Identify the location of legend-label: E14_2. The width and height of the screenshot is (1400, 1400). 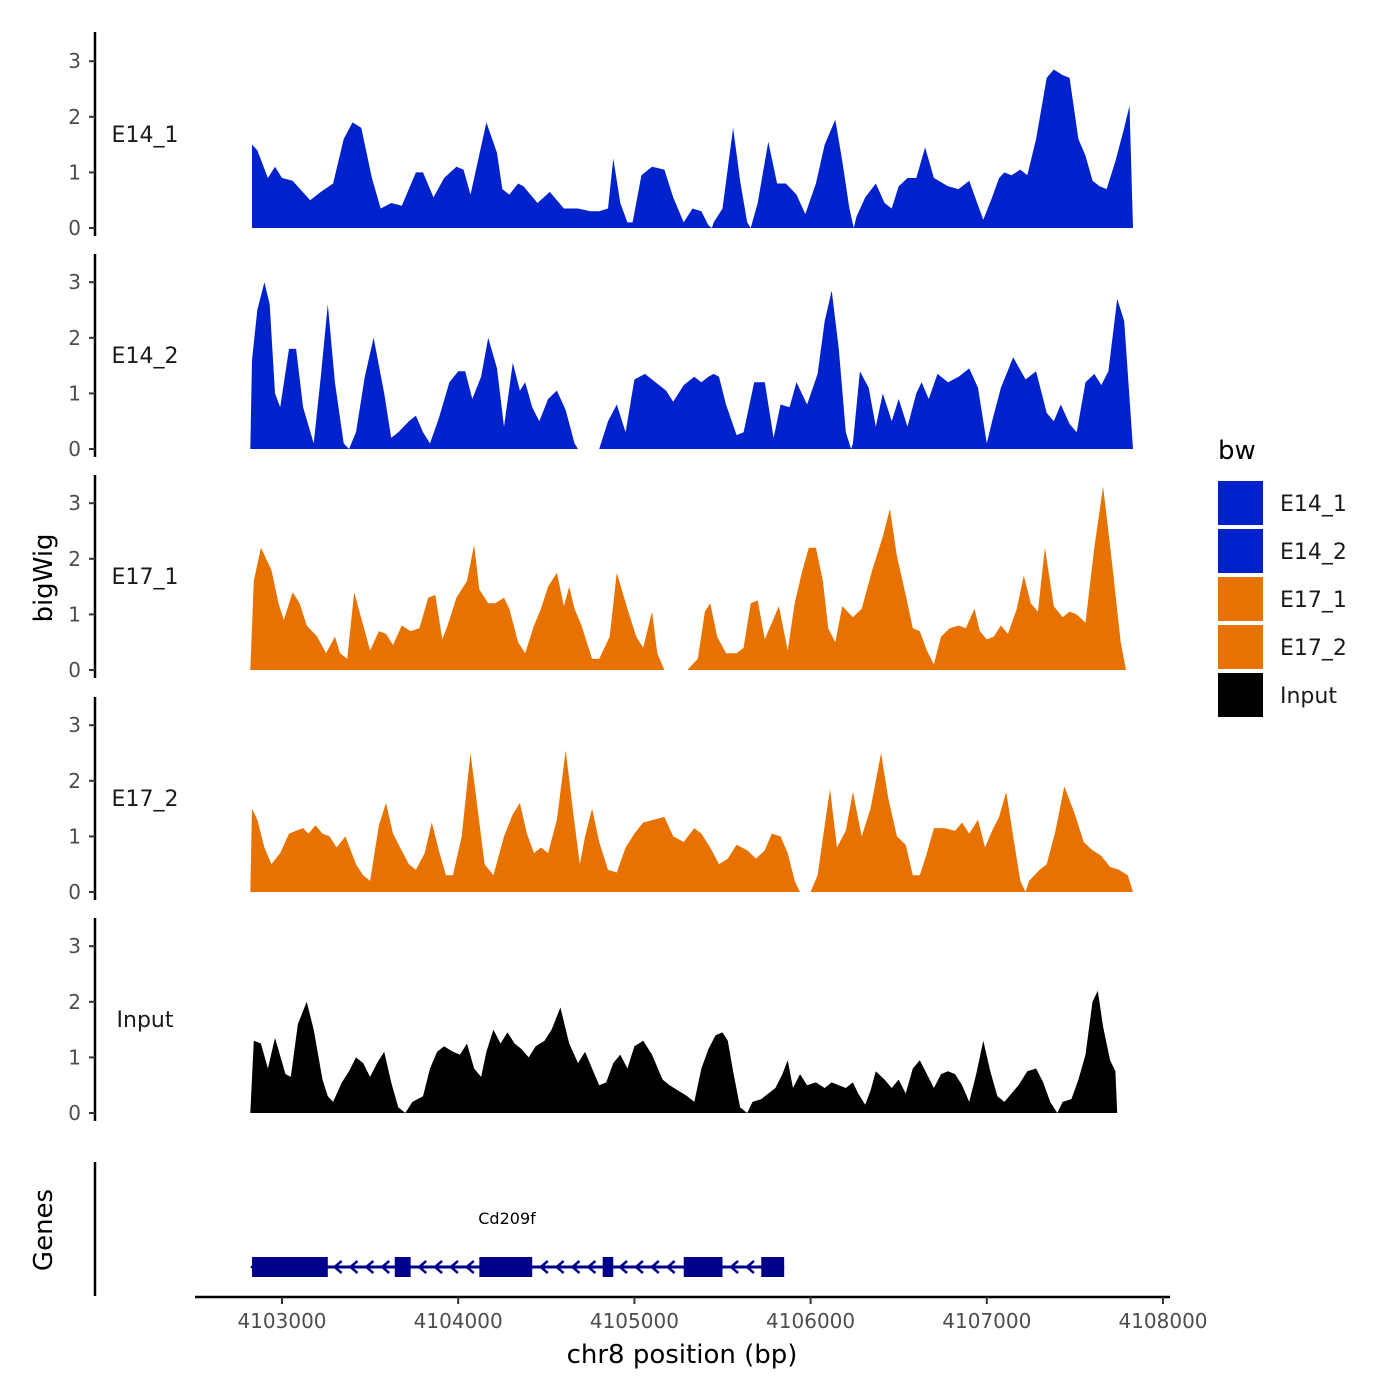
(1313, 552).